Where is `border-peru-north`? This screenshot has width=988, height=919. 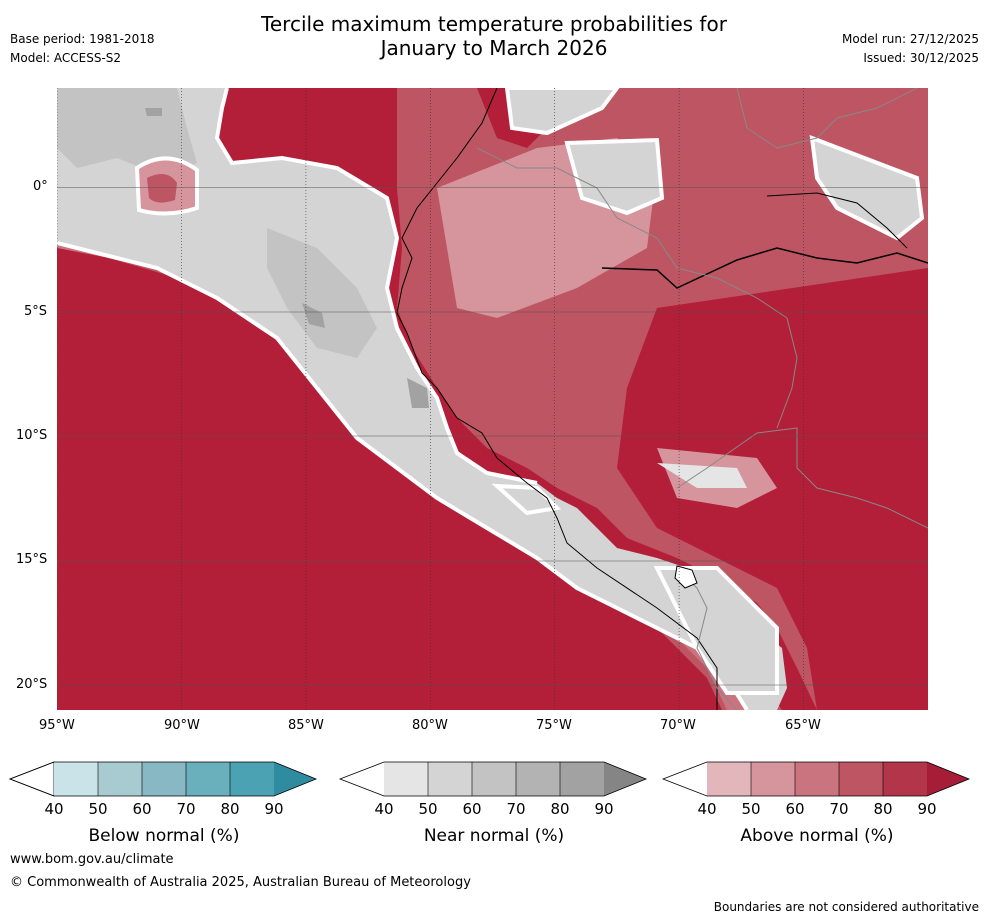
border-peru-north is located at coordinates (637, 288).